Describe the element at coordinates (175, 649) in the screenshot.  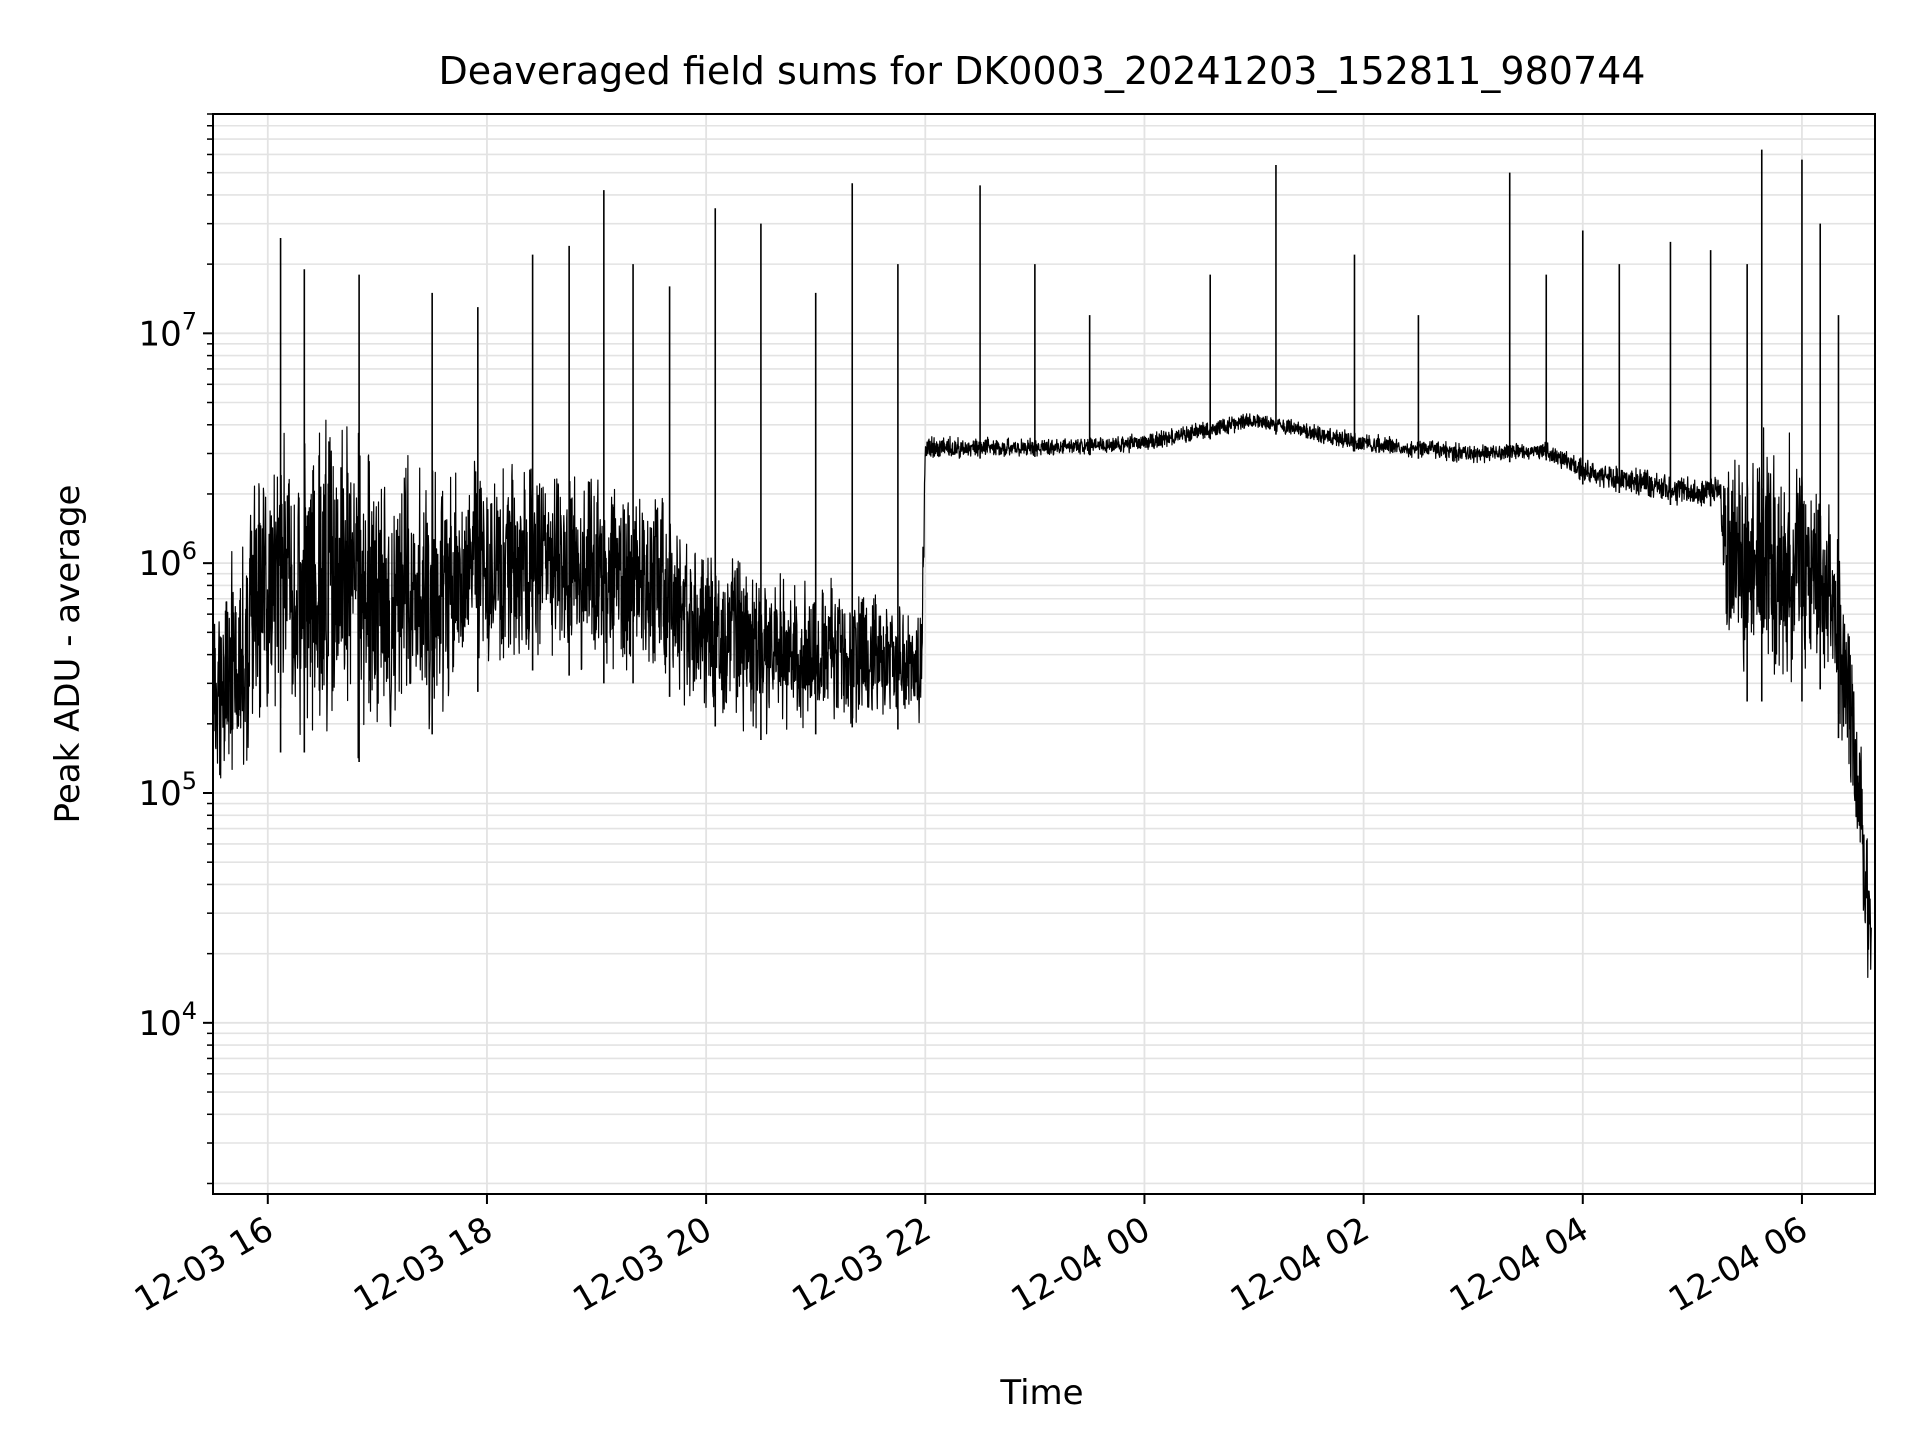
I see `y-axis: 10⁴ 10⁵ 10⁶ 10⁷` at that location.